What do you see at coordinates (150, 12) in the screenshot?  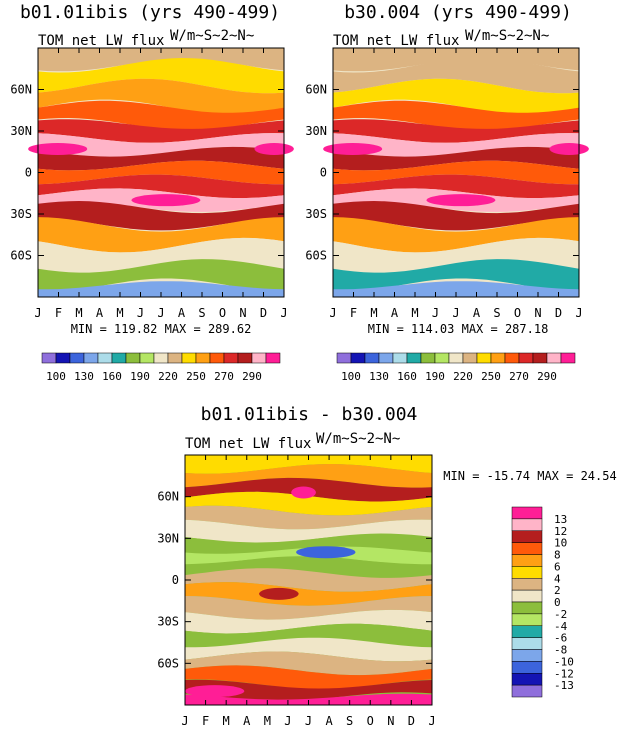 I see `panel1-title: b01.01ibis (yrs 490-499)` at bounding box center [150, 12].